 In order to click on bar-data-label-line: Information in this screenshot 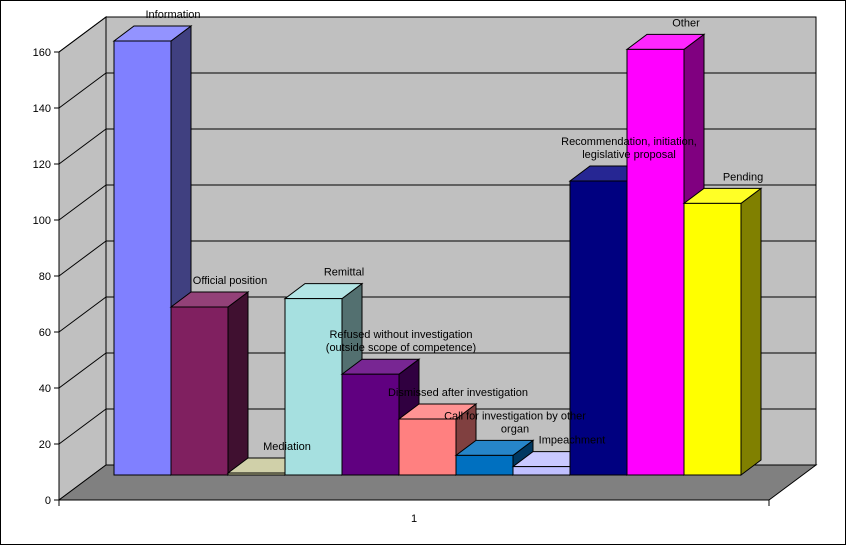, I will do `click(172, 15)`.